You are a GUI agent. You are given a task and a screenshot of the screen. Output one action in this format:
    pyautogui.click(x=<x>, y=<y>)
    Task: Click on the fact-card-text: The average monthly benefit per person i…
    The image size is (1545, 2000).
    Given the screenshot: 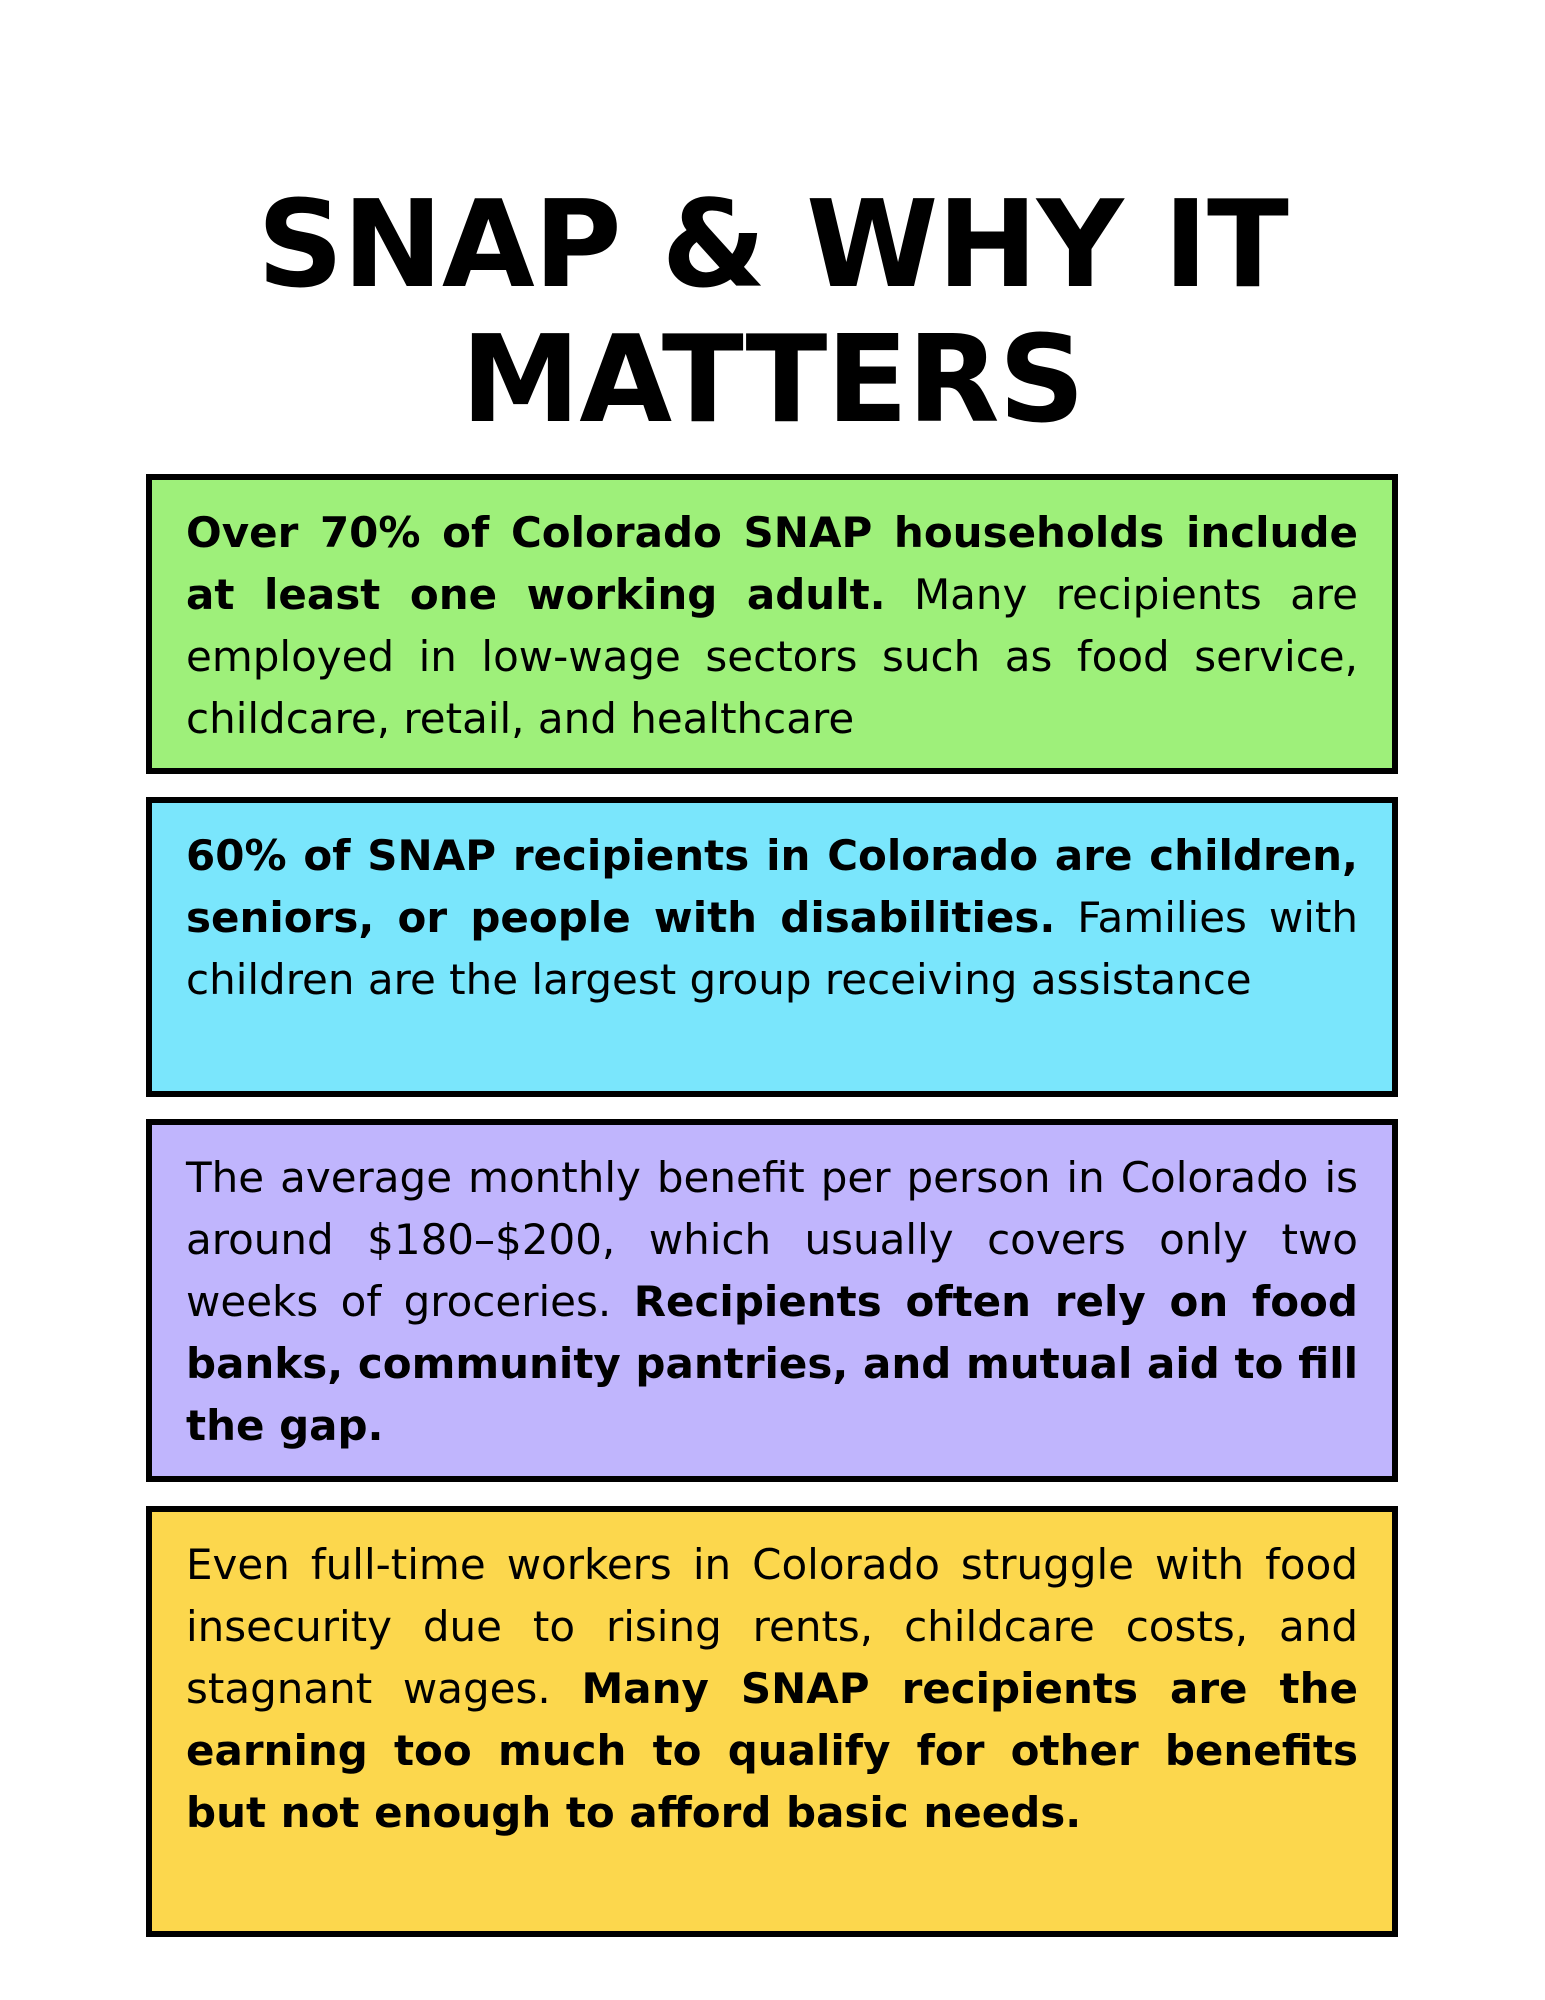 What is the action you would take?
    pyautogui.click(x=772, y=1302)
    